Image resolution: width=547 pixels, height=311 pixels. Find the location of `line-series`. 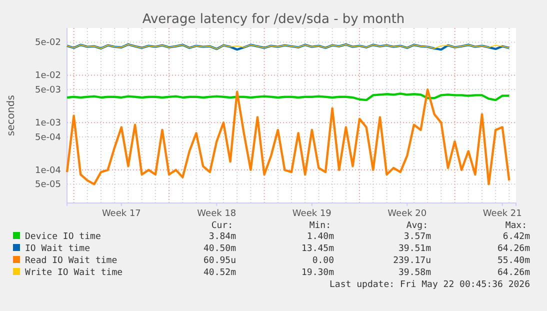

line-series is located at coordinates (288, 97).